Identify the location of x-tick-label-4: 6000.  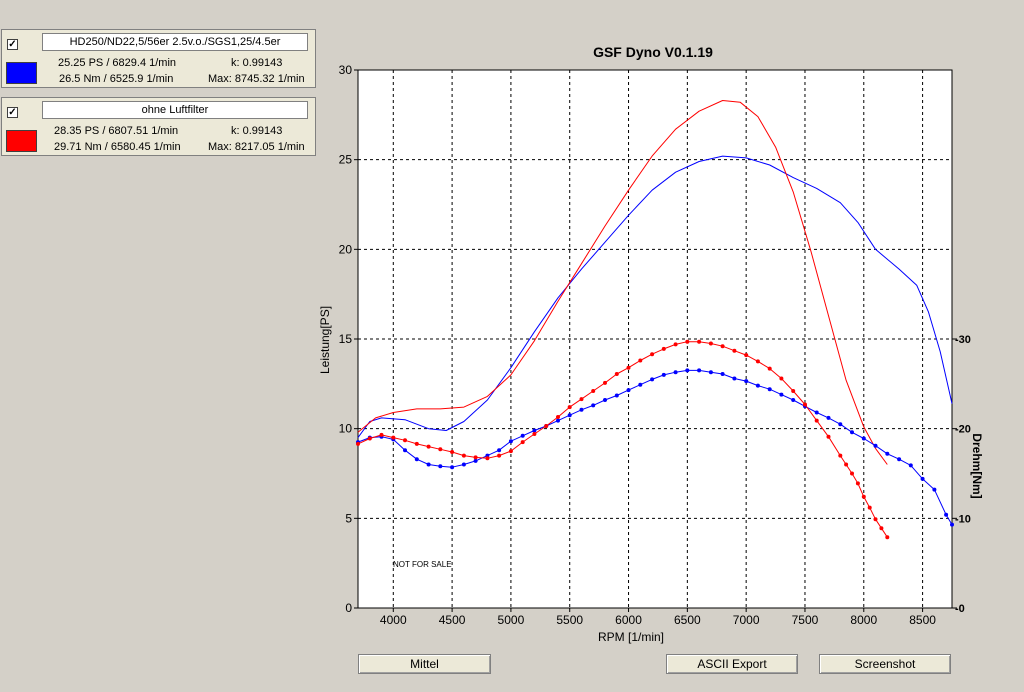
(628, 620).